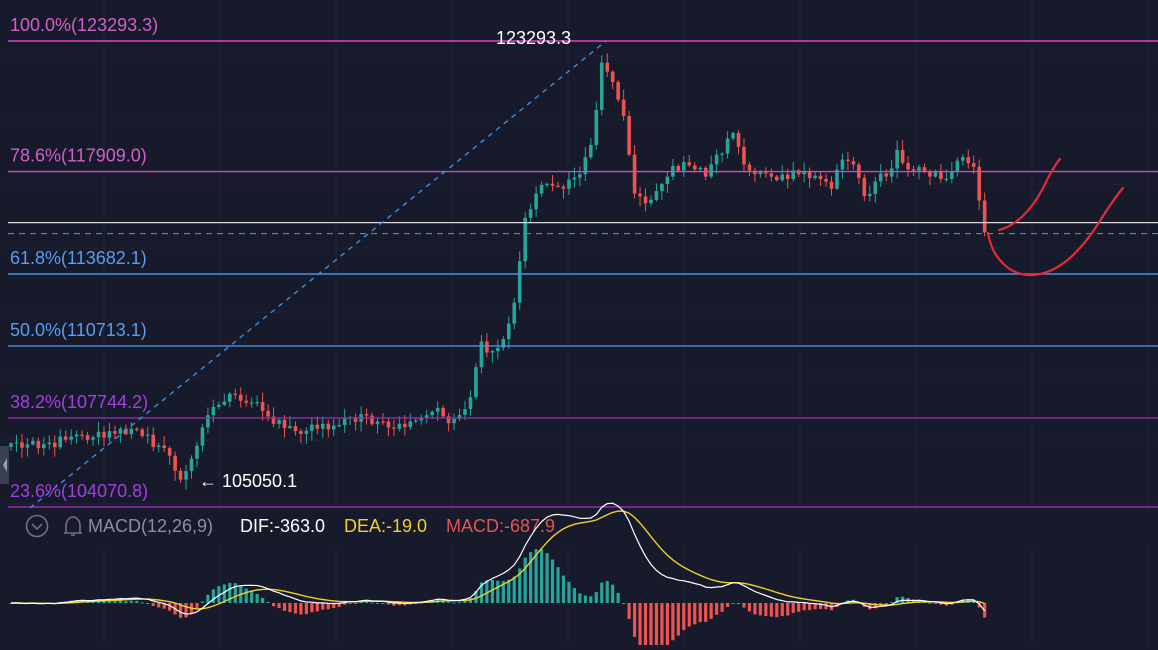 This screenshot has width=1158, height=650. What do you see at coordinates (533, 38) in the screenshot?
I see `high-annotation: 123293.3` at bounding box center [533, 38].